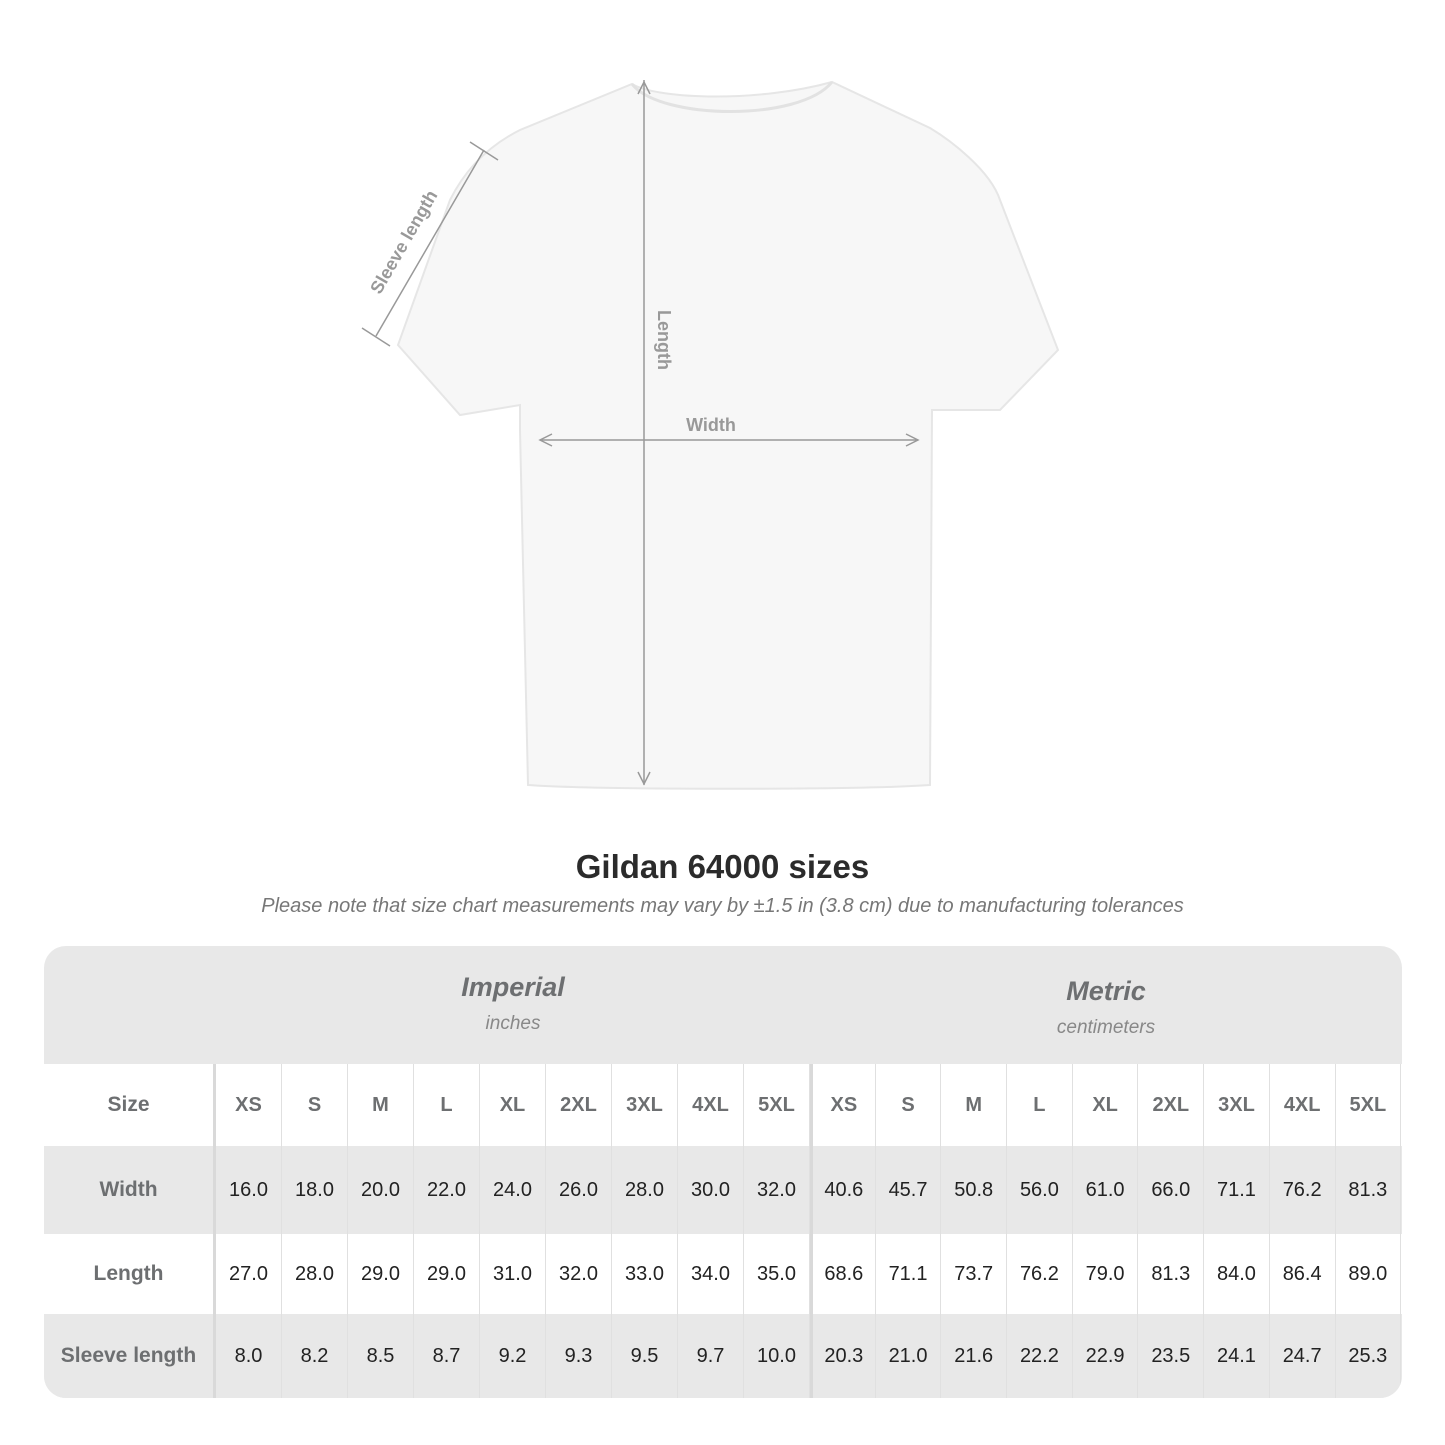 The height and width of the screenshot is (1445, 1445). I want to click on row-label: Size, so click(130, 1105).